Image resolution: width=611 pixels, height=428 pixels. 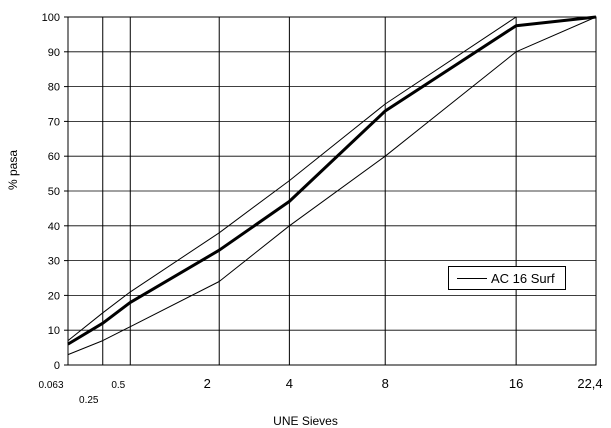 I want to click on x-tick-label: 22,4, so click(x=589, y=383).